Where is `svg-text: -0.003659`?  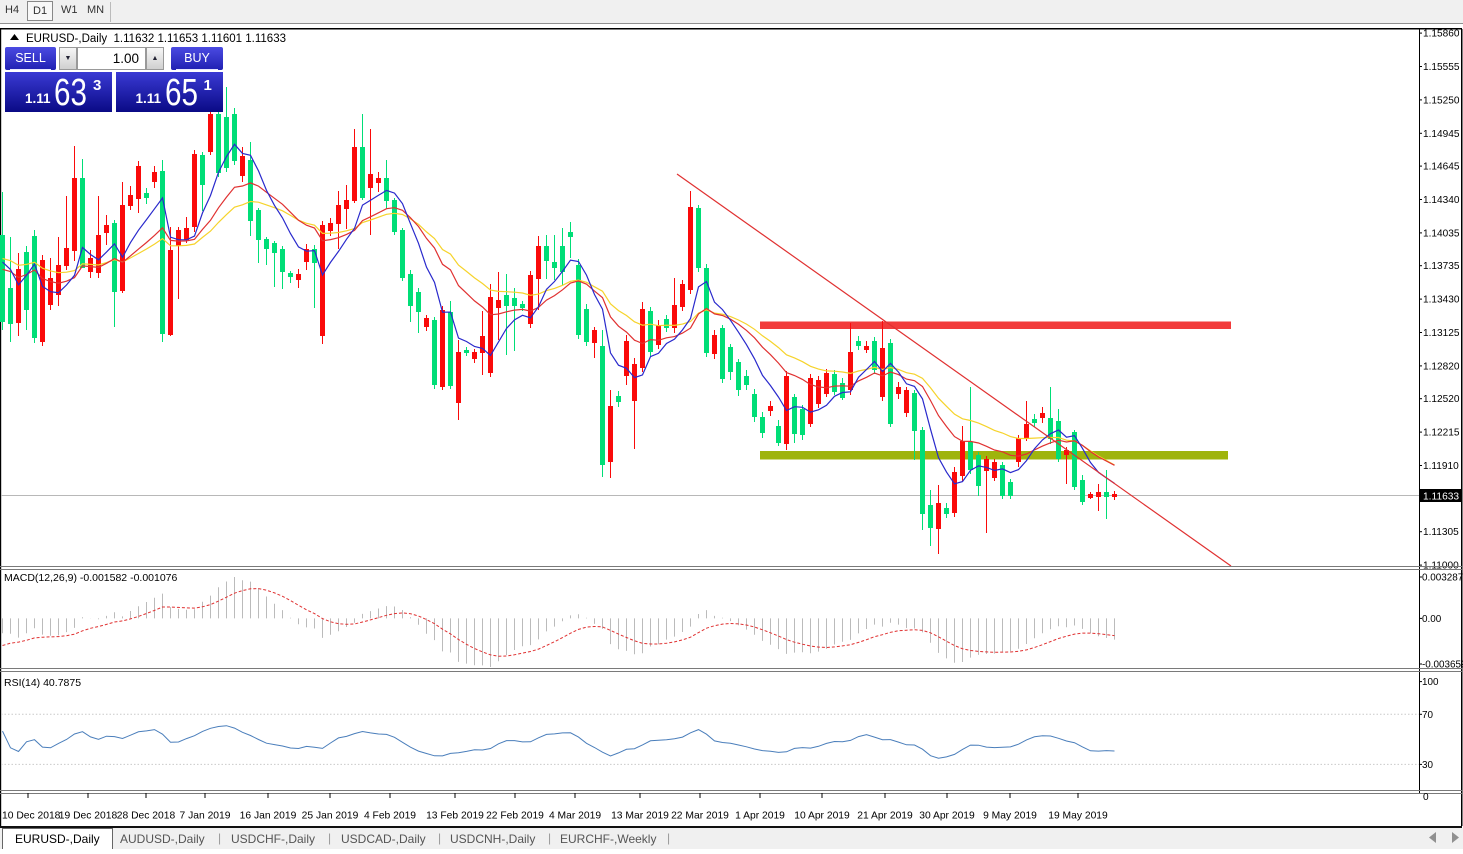
svg-text: -0.003659 is located at coordinates (1442, 665).